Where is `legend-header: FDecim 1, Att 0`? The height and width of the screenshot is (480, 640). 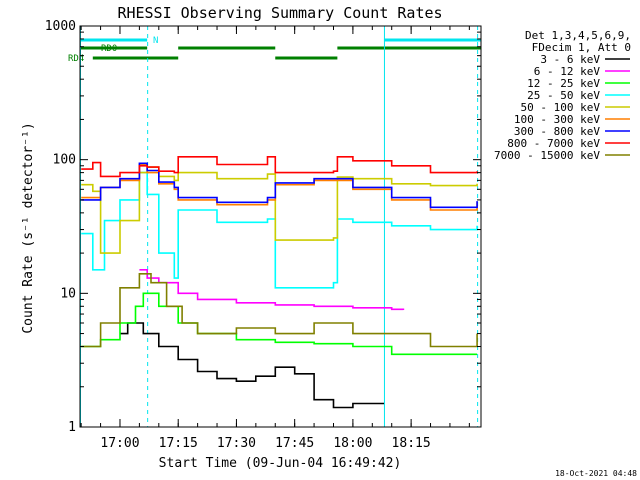
legend-header: FDecim 1, Att 0 is located at coordinates (581, 47).